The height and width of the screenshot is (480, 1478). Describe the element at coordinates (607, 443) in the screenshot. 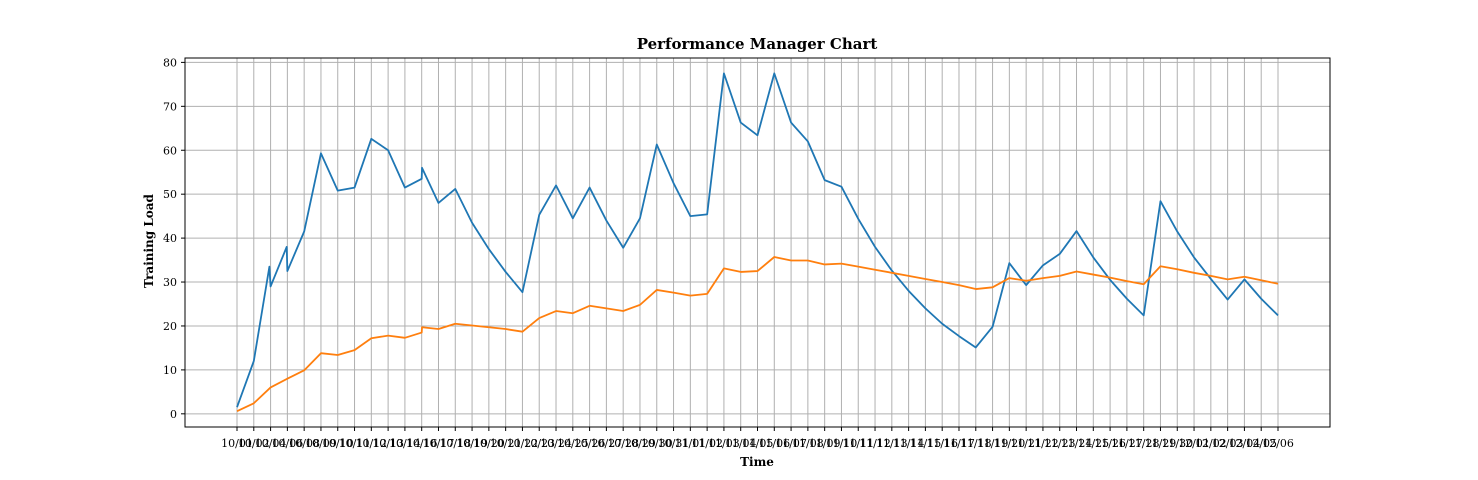

I see `x-tick-label: 10/27` at that location.